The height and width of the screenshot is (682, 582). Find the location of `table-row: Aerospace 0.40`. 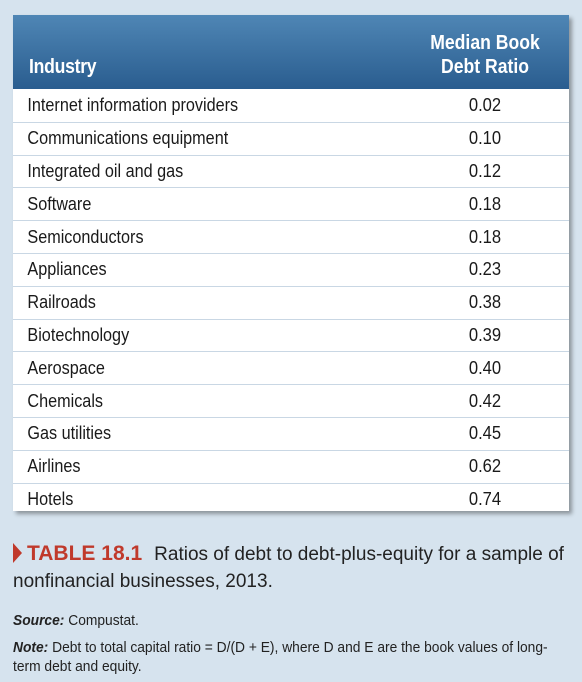

table-row: Aerospace 0.40 is located at coordinates (291, 369).